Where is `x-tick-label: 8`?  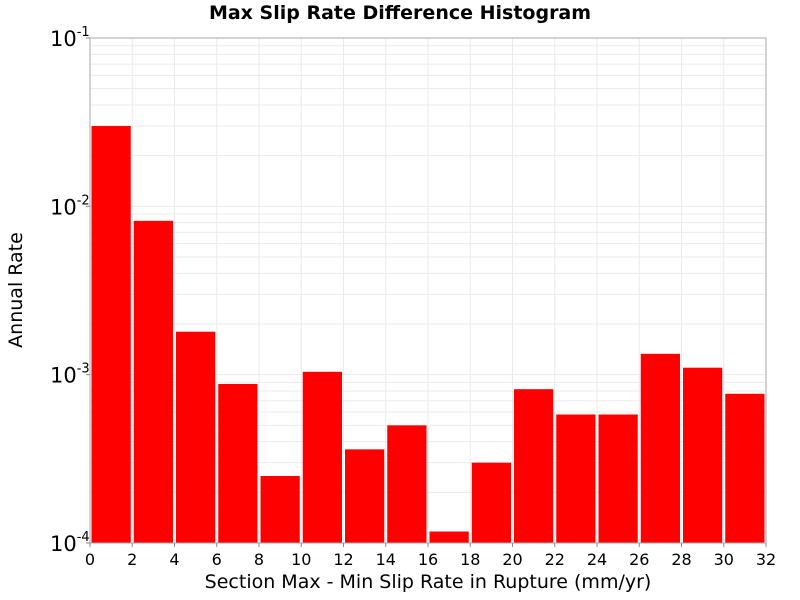
x-tick-label: 8 is located at coordinates (259, 559).